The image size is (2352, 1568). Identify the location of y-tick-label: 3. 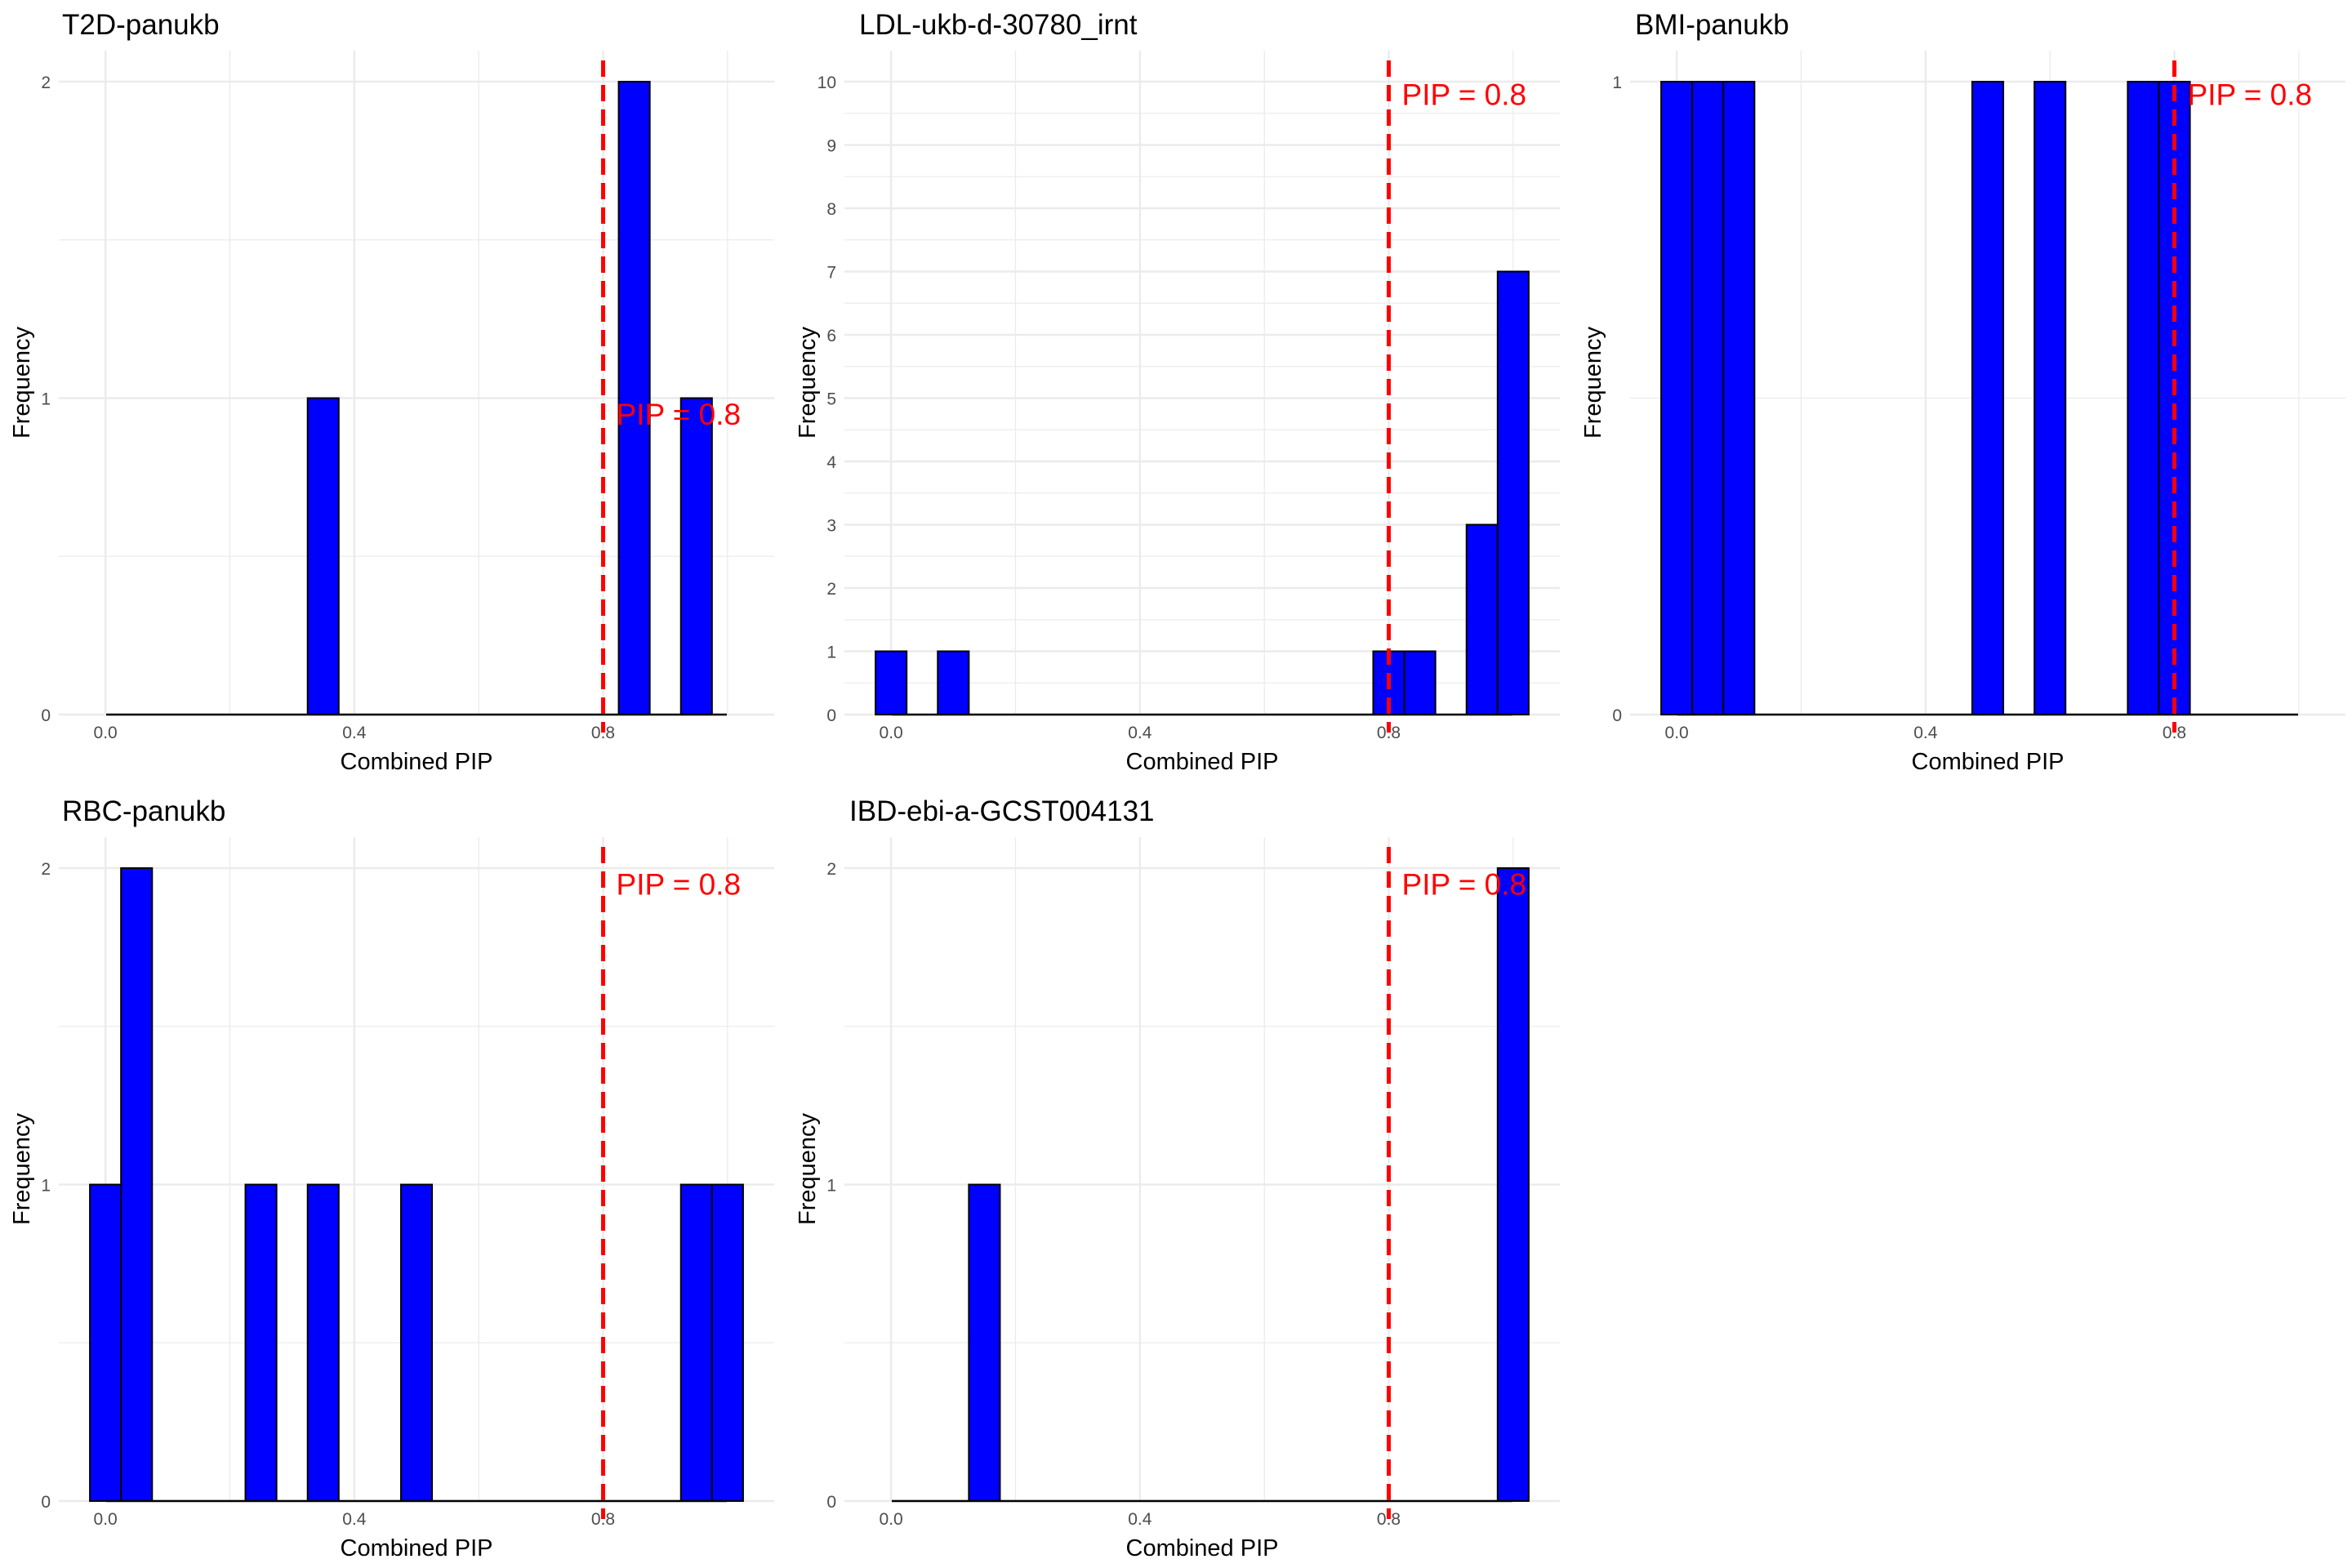
(831, 526).